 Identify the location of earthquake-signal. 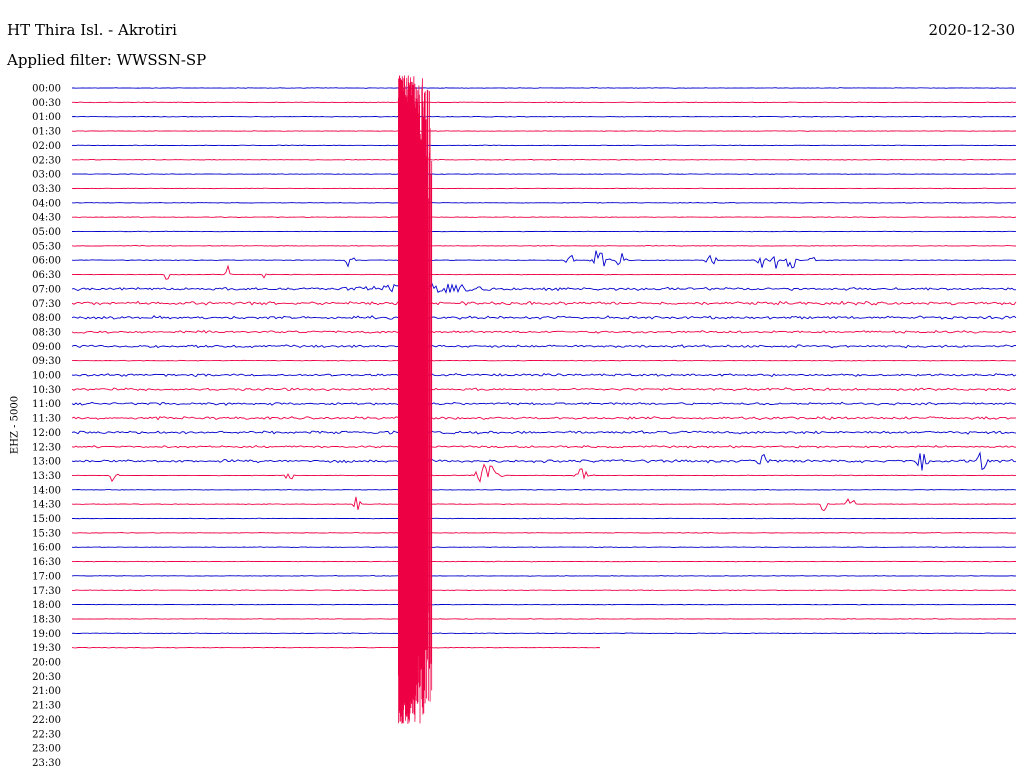
(415, 399).